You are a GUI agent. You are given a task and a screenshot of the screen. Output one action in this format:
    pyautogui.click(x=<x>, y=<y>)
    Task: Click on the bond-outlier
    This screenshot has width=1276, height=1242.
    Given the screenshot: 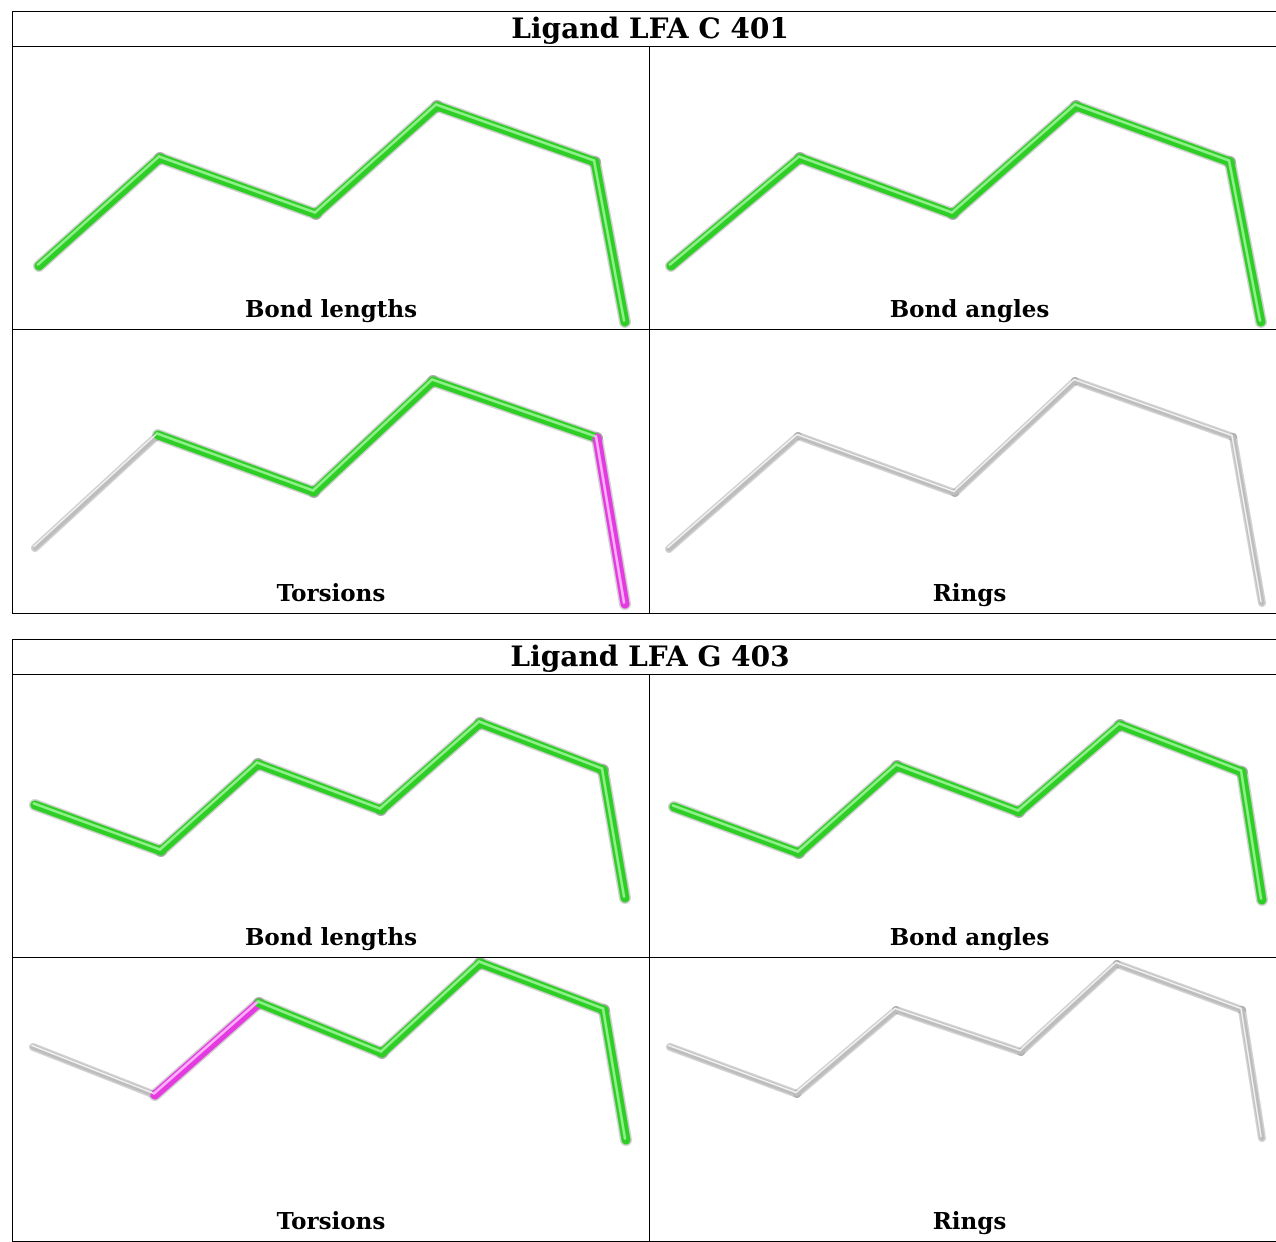 What is the action you would take?
    pyautogui.click(x=207, y=1049)
    